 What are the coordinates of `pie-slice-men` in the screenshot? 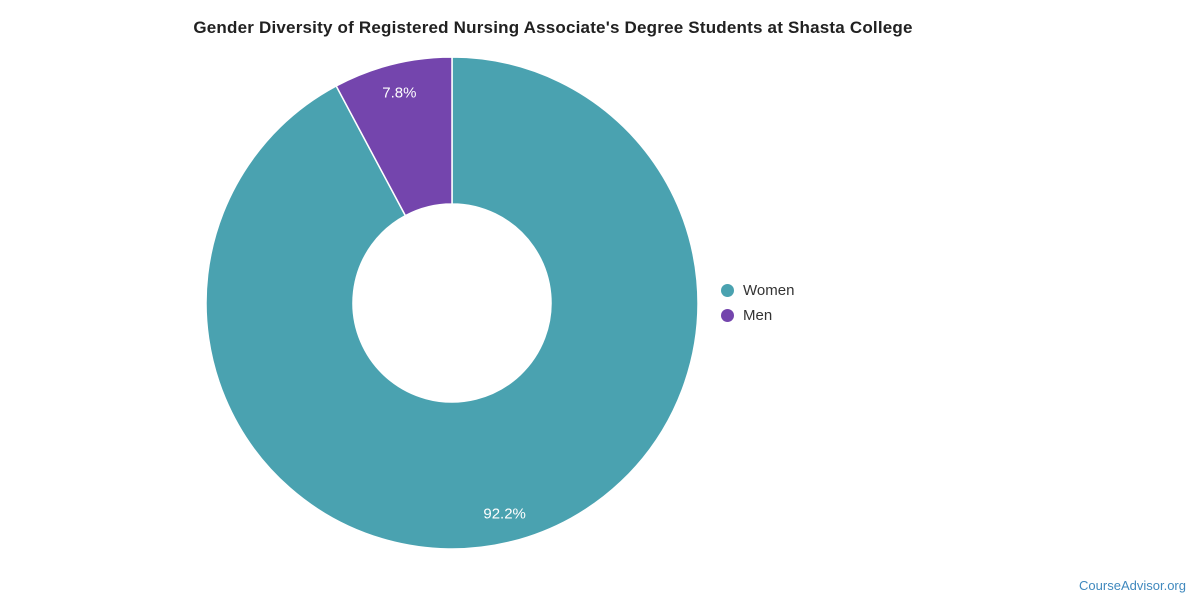 It's located at (394, 136).